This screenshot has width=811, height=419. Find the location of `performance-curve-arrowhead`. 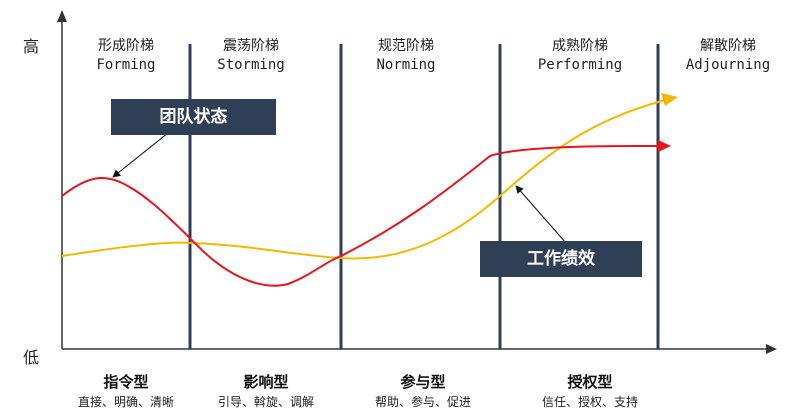

performance-curve-arrowhead is located at coordinates (669, 99).